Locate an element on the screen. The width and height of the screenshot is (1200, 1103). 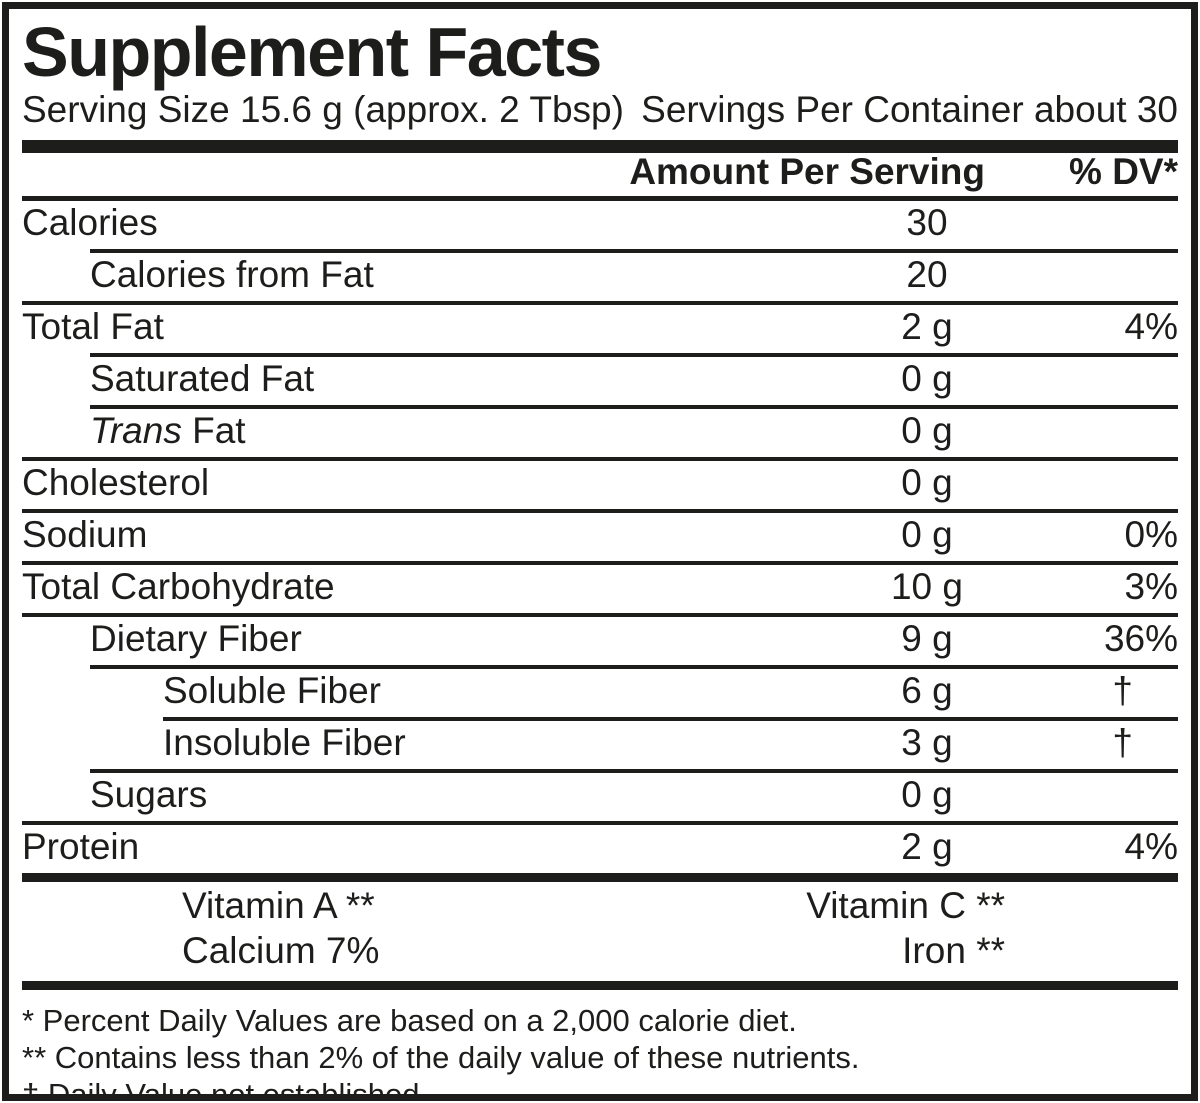
serving-size-text: Serving Size 15.6 g (approx. 2 Tbsp) is located at coordinates (323, 109).